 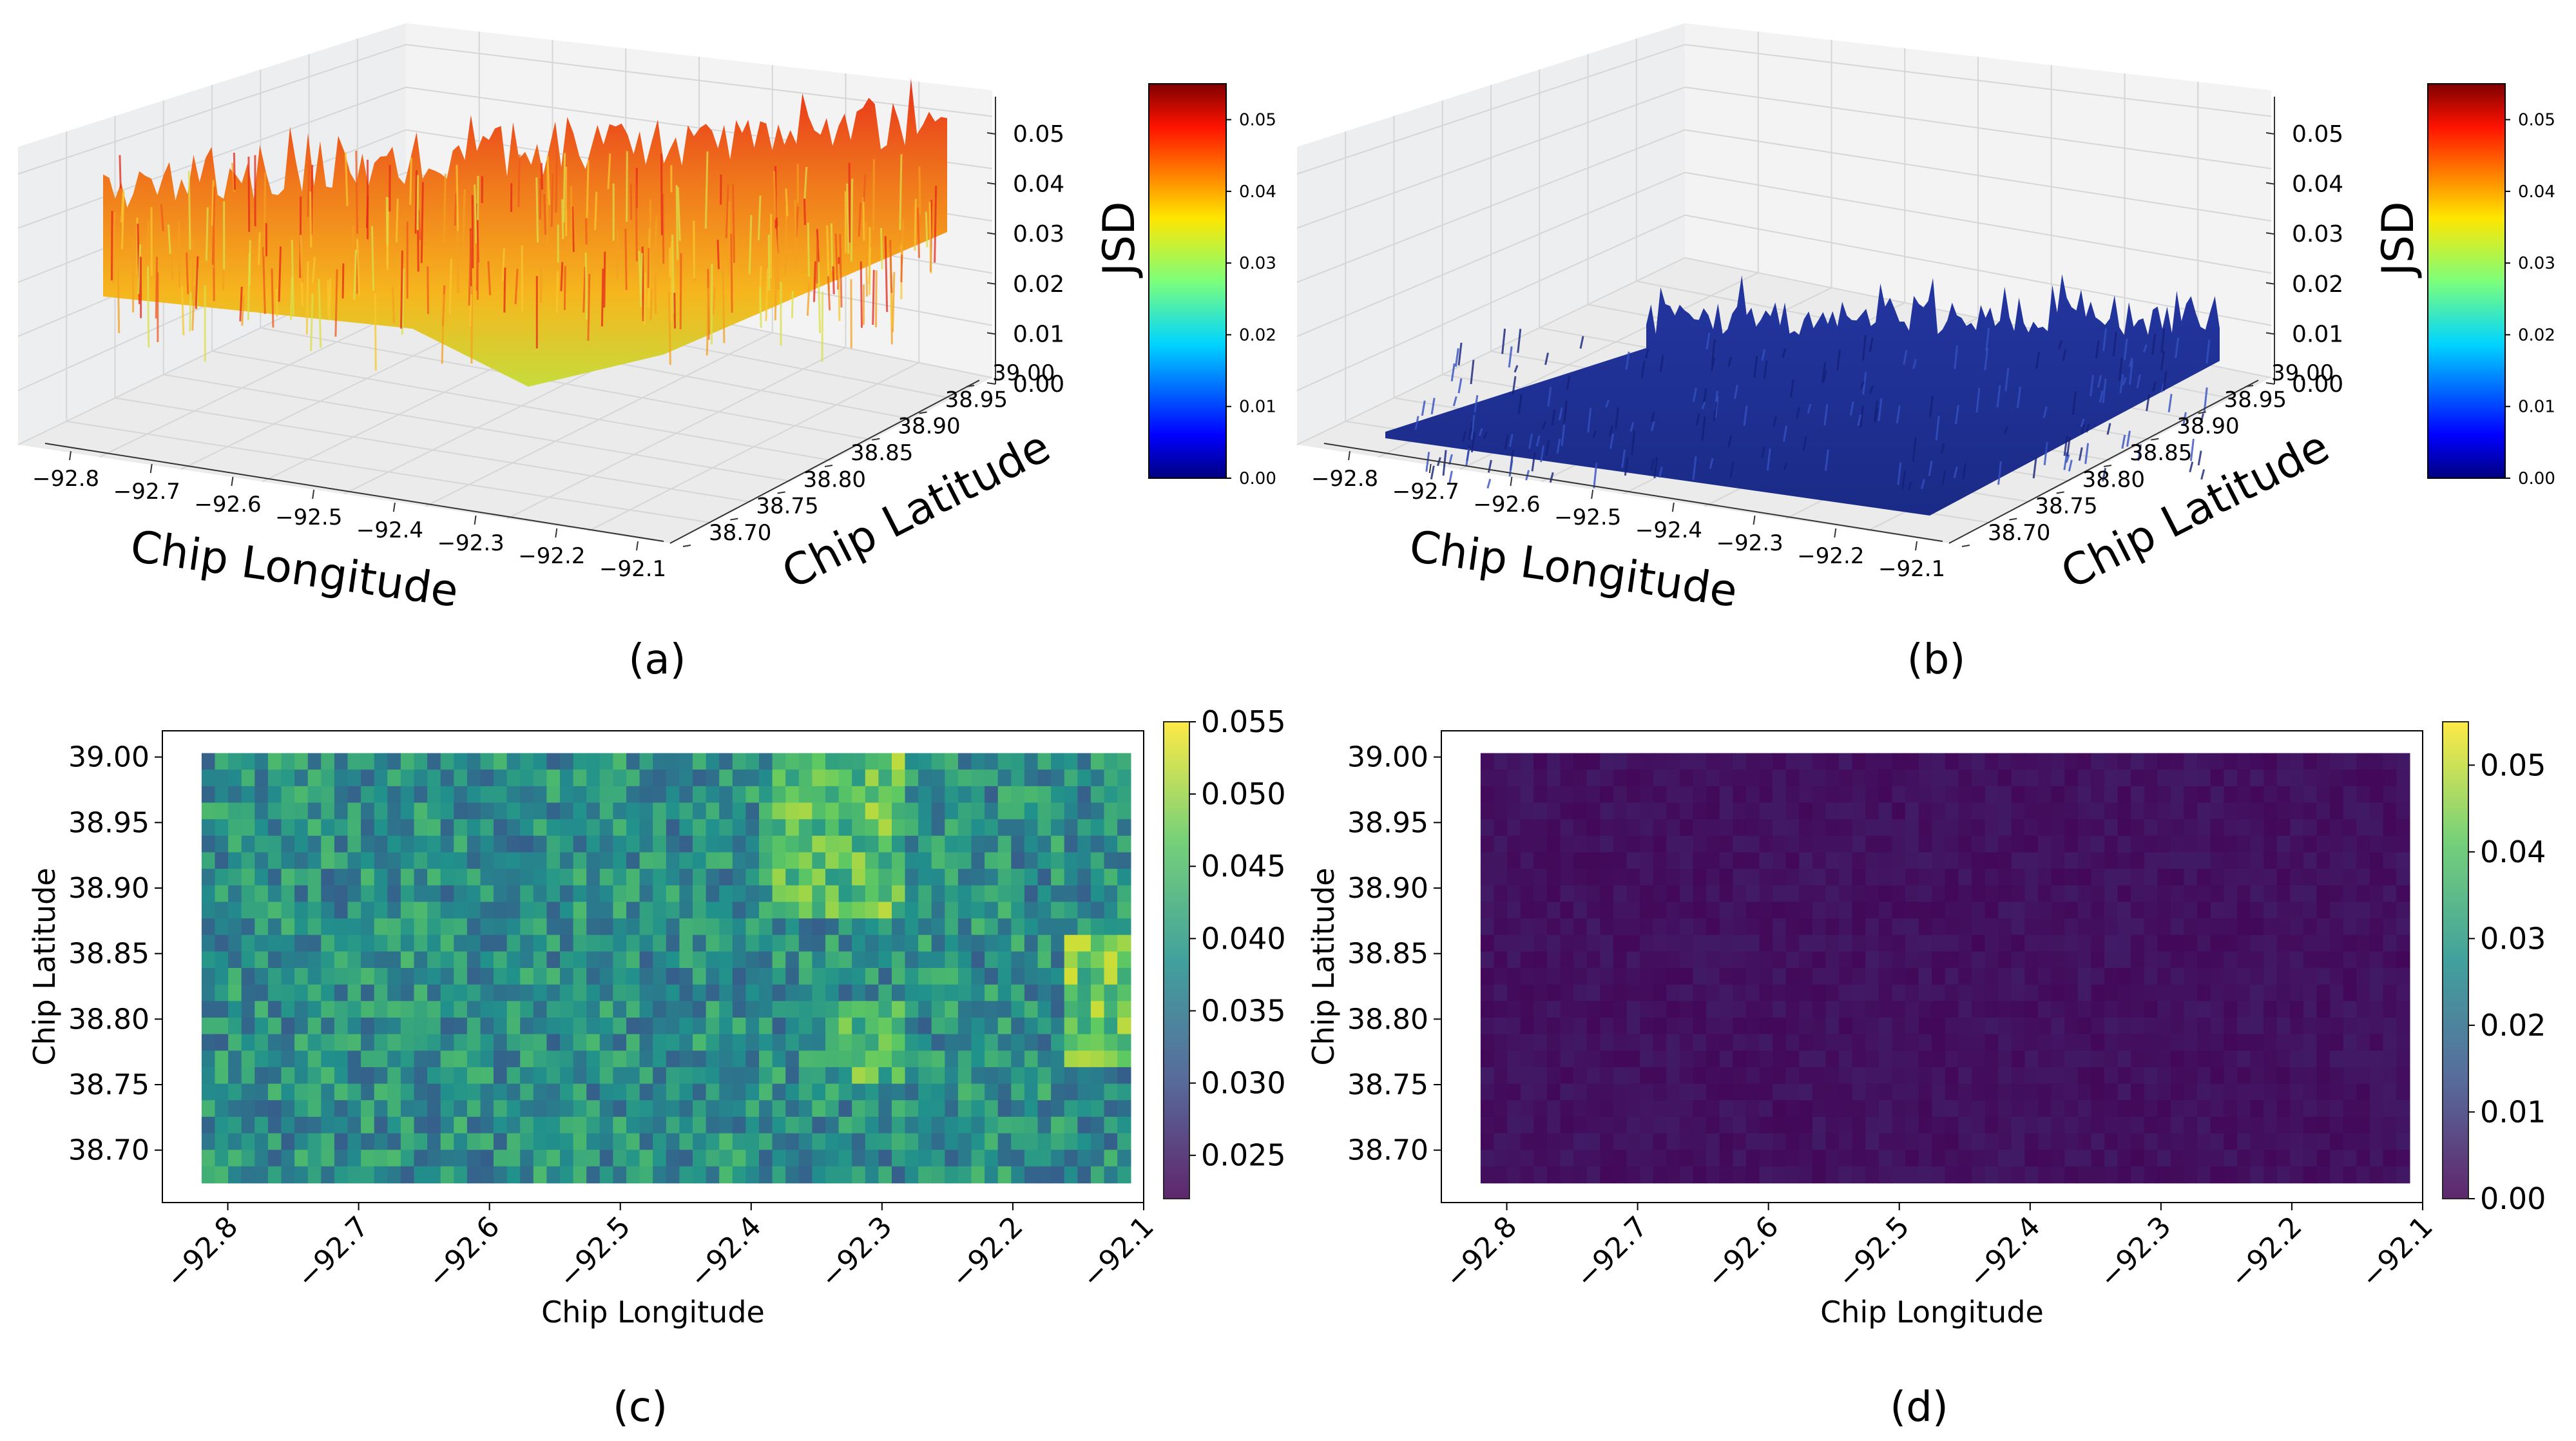 I want to click on panel-caption: (c), so click(x=641, y=1408).